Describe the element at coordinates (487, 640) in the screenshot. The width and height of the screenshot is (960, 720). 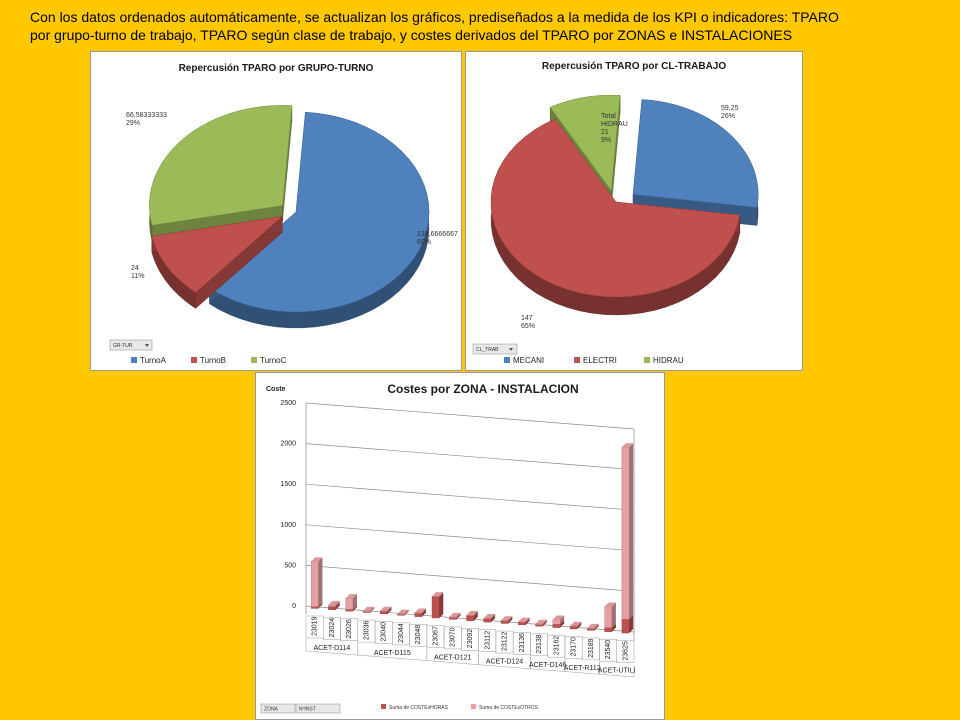
I see `svg-text: 23112` at that location.